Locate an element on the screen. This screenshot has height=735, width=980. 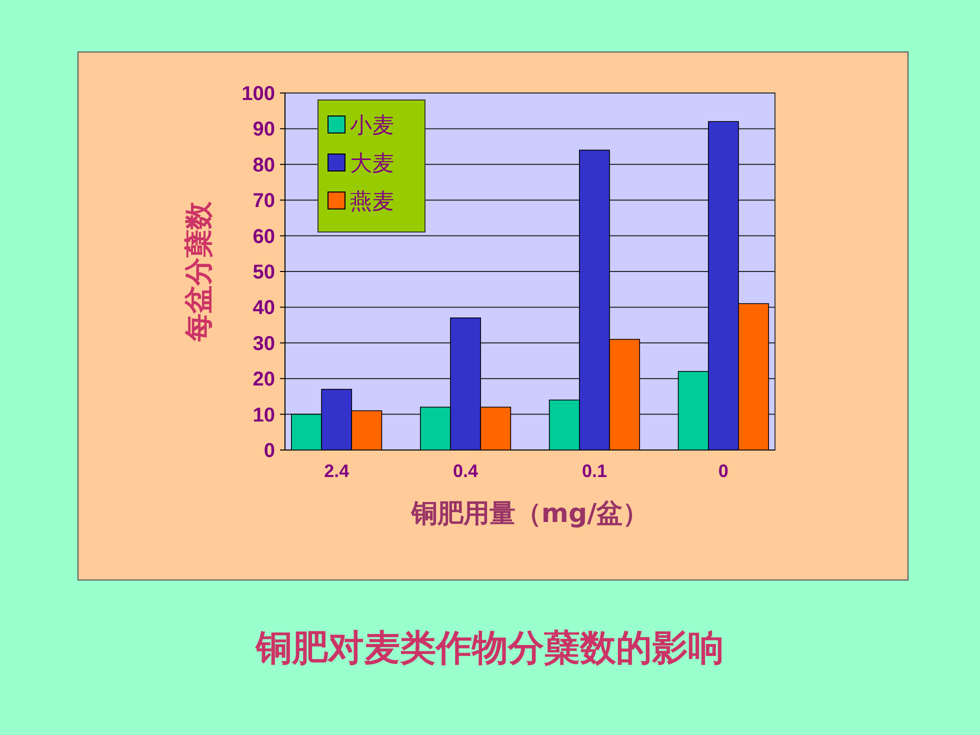
y-tick-label: 60 is located at coordinates (263, 237).